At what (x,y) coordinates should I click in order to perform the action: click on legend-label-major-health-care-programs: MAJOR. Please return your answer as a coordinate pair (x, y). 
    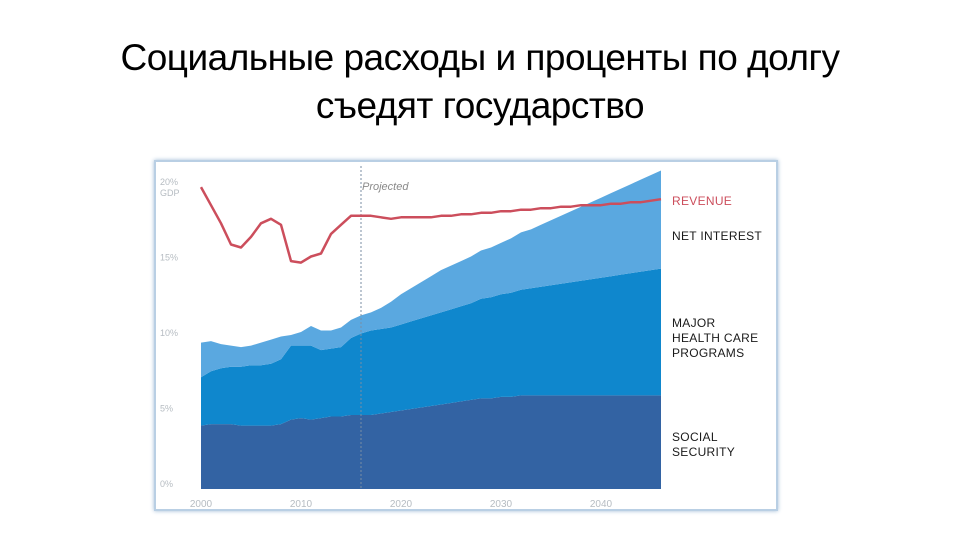
    Looking at the image, I should click on (694, 323).